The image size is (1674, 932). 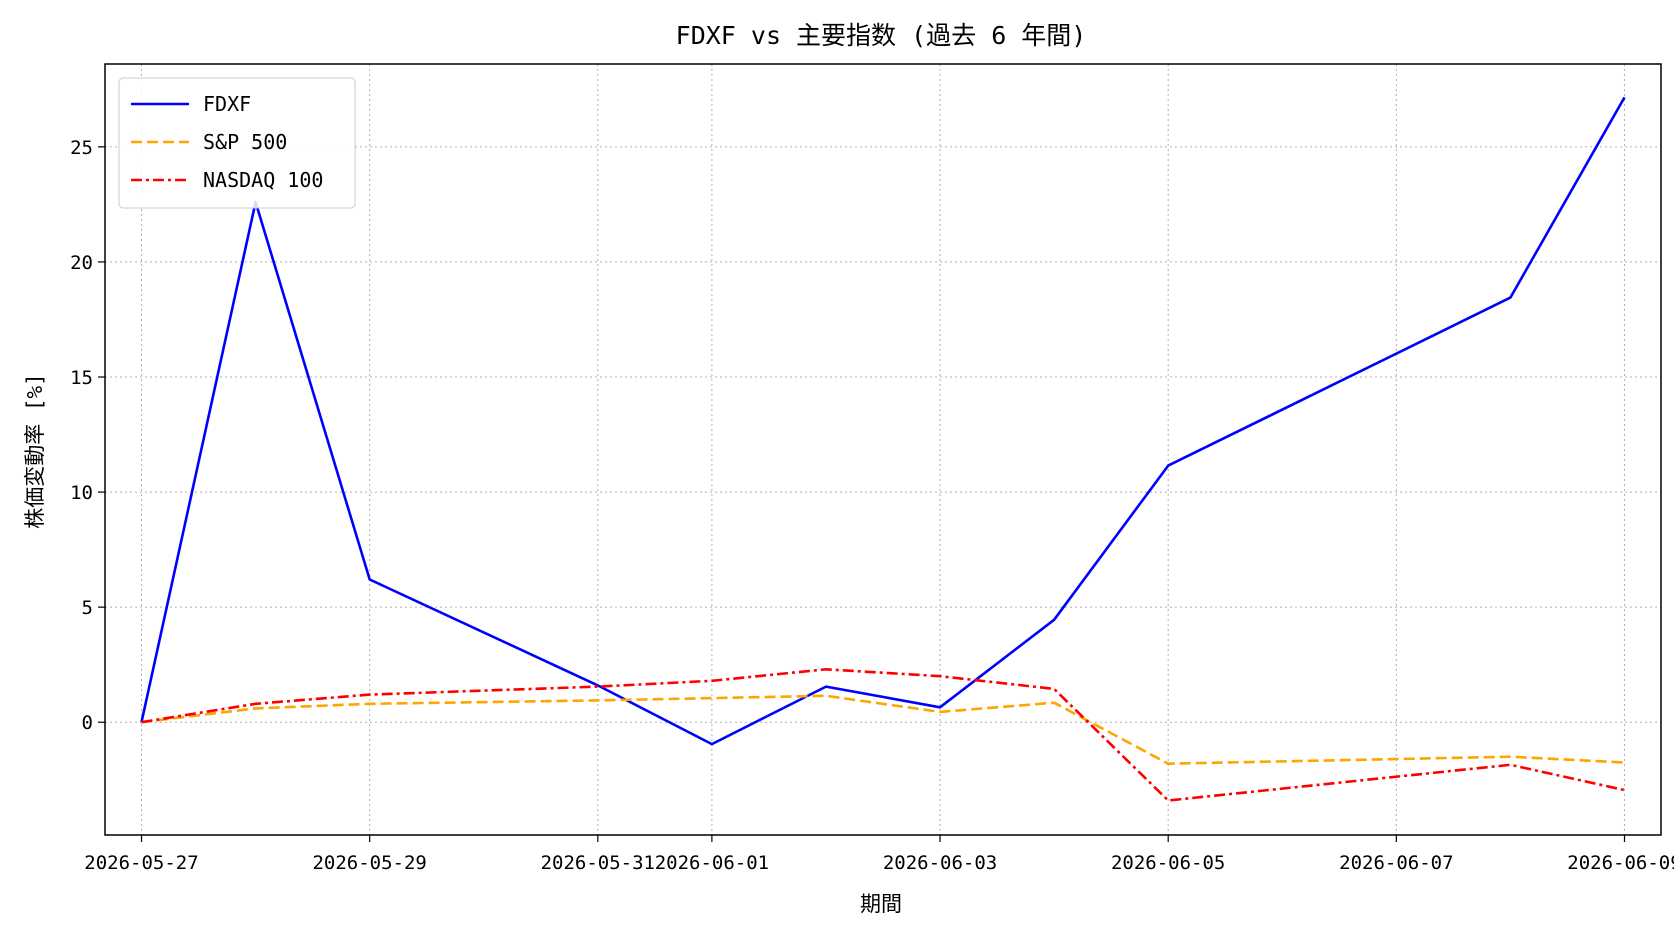 I want to click on y-tick-label: 10, so click(x=81, y=493).